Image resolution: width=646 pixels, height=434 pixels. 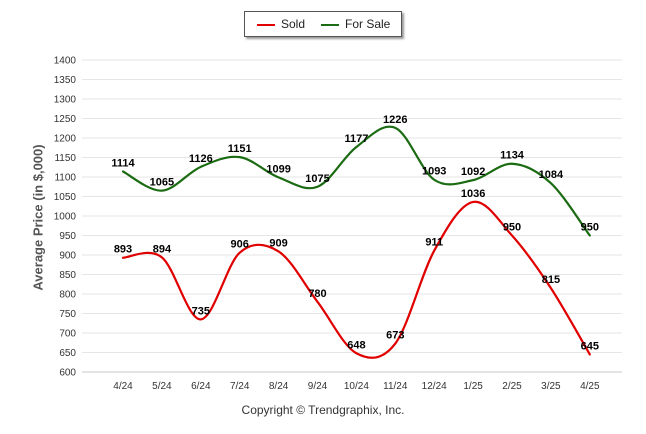 I want to click on data-label-for-sale: 1099, so click(x=278, y=169).